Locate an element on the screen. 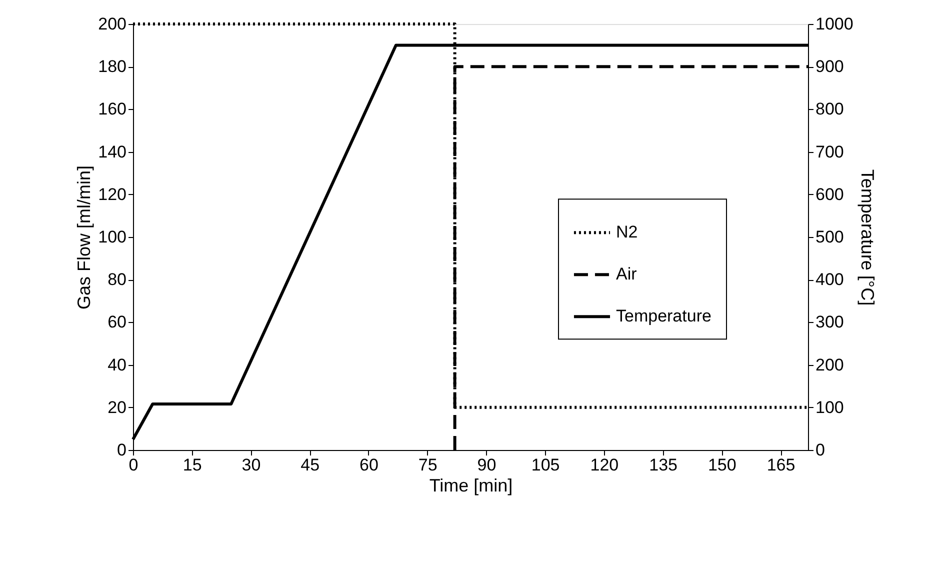  x-tick-label: 90 is located at coordinates (486, 465).